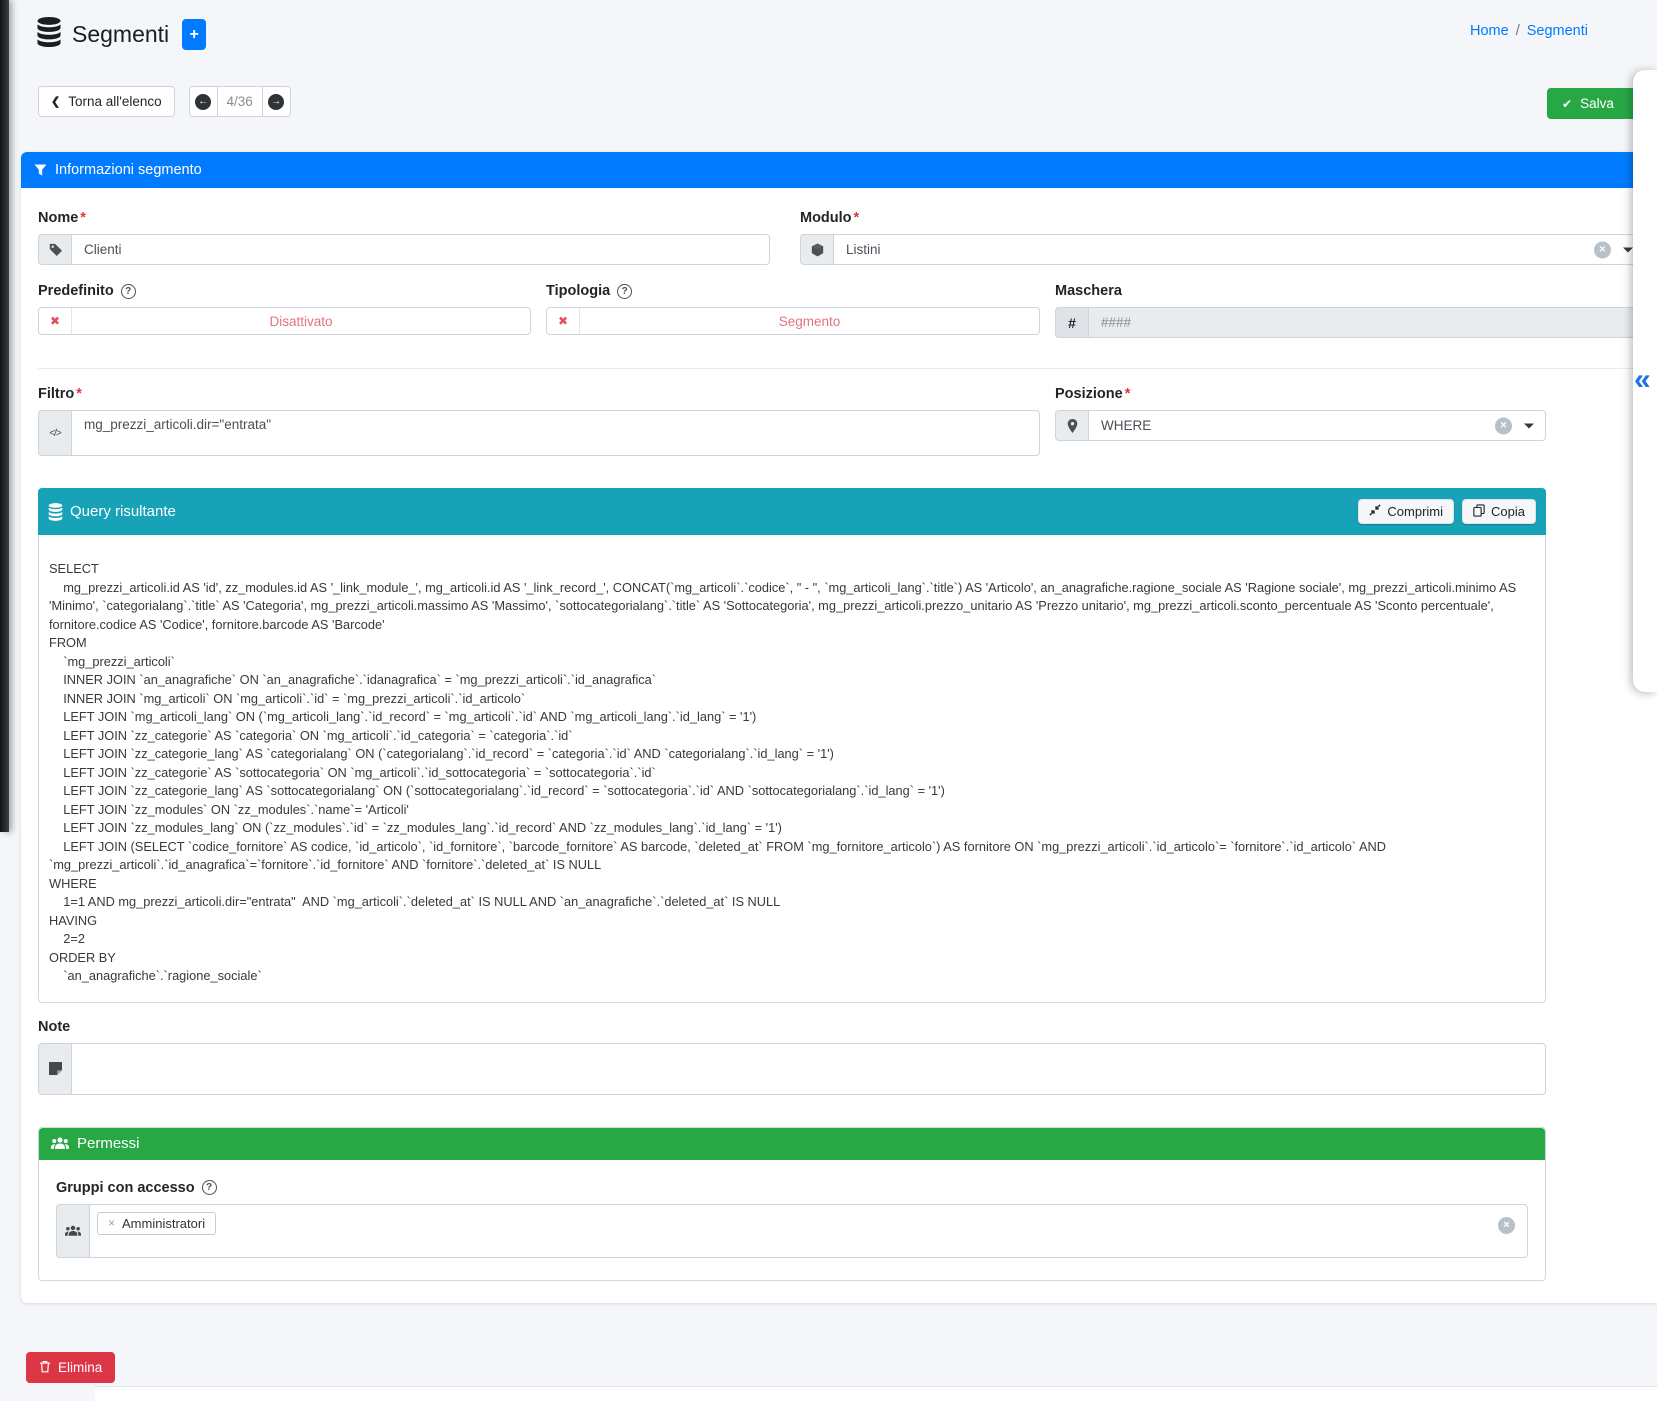 The image size is (1657, 1401). Describe the element at coordinates (54, 1068) in the screenshot. I see `note-icon` at that location.